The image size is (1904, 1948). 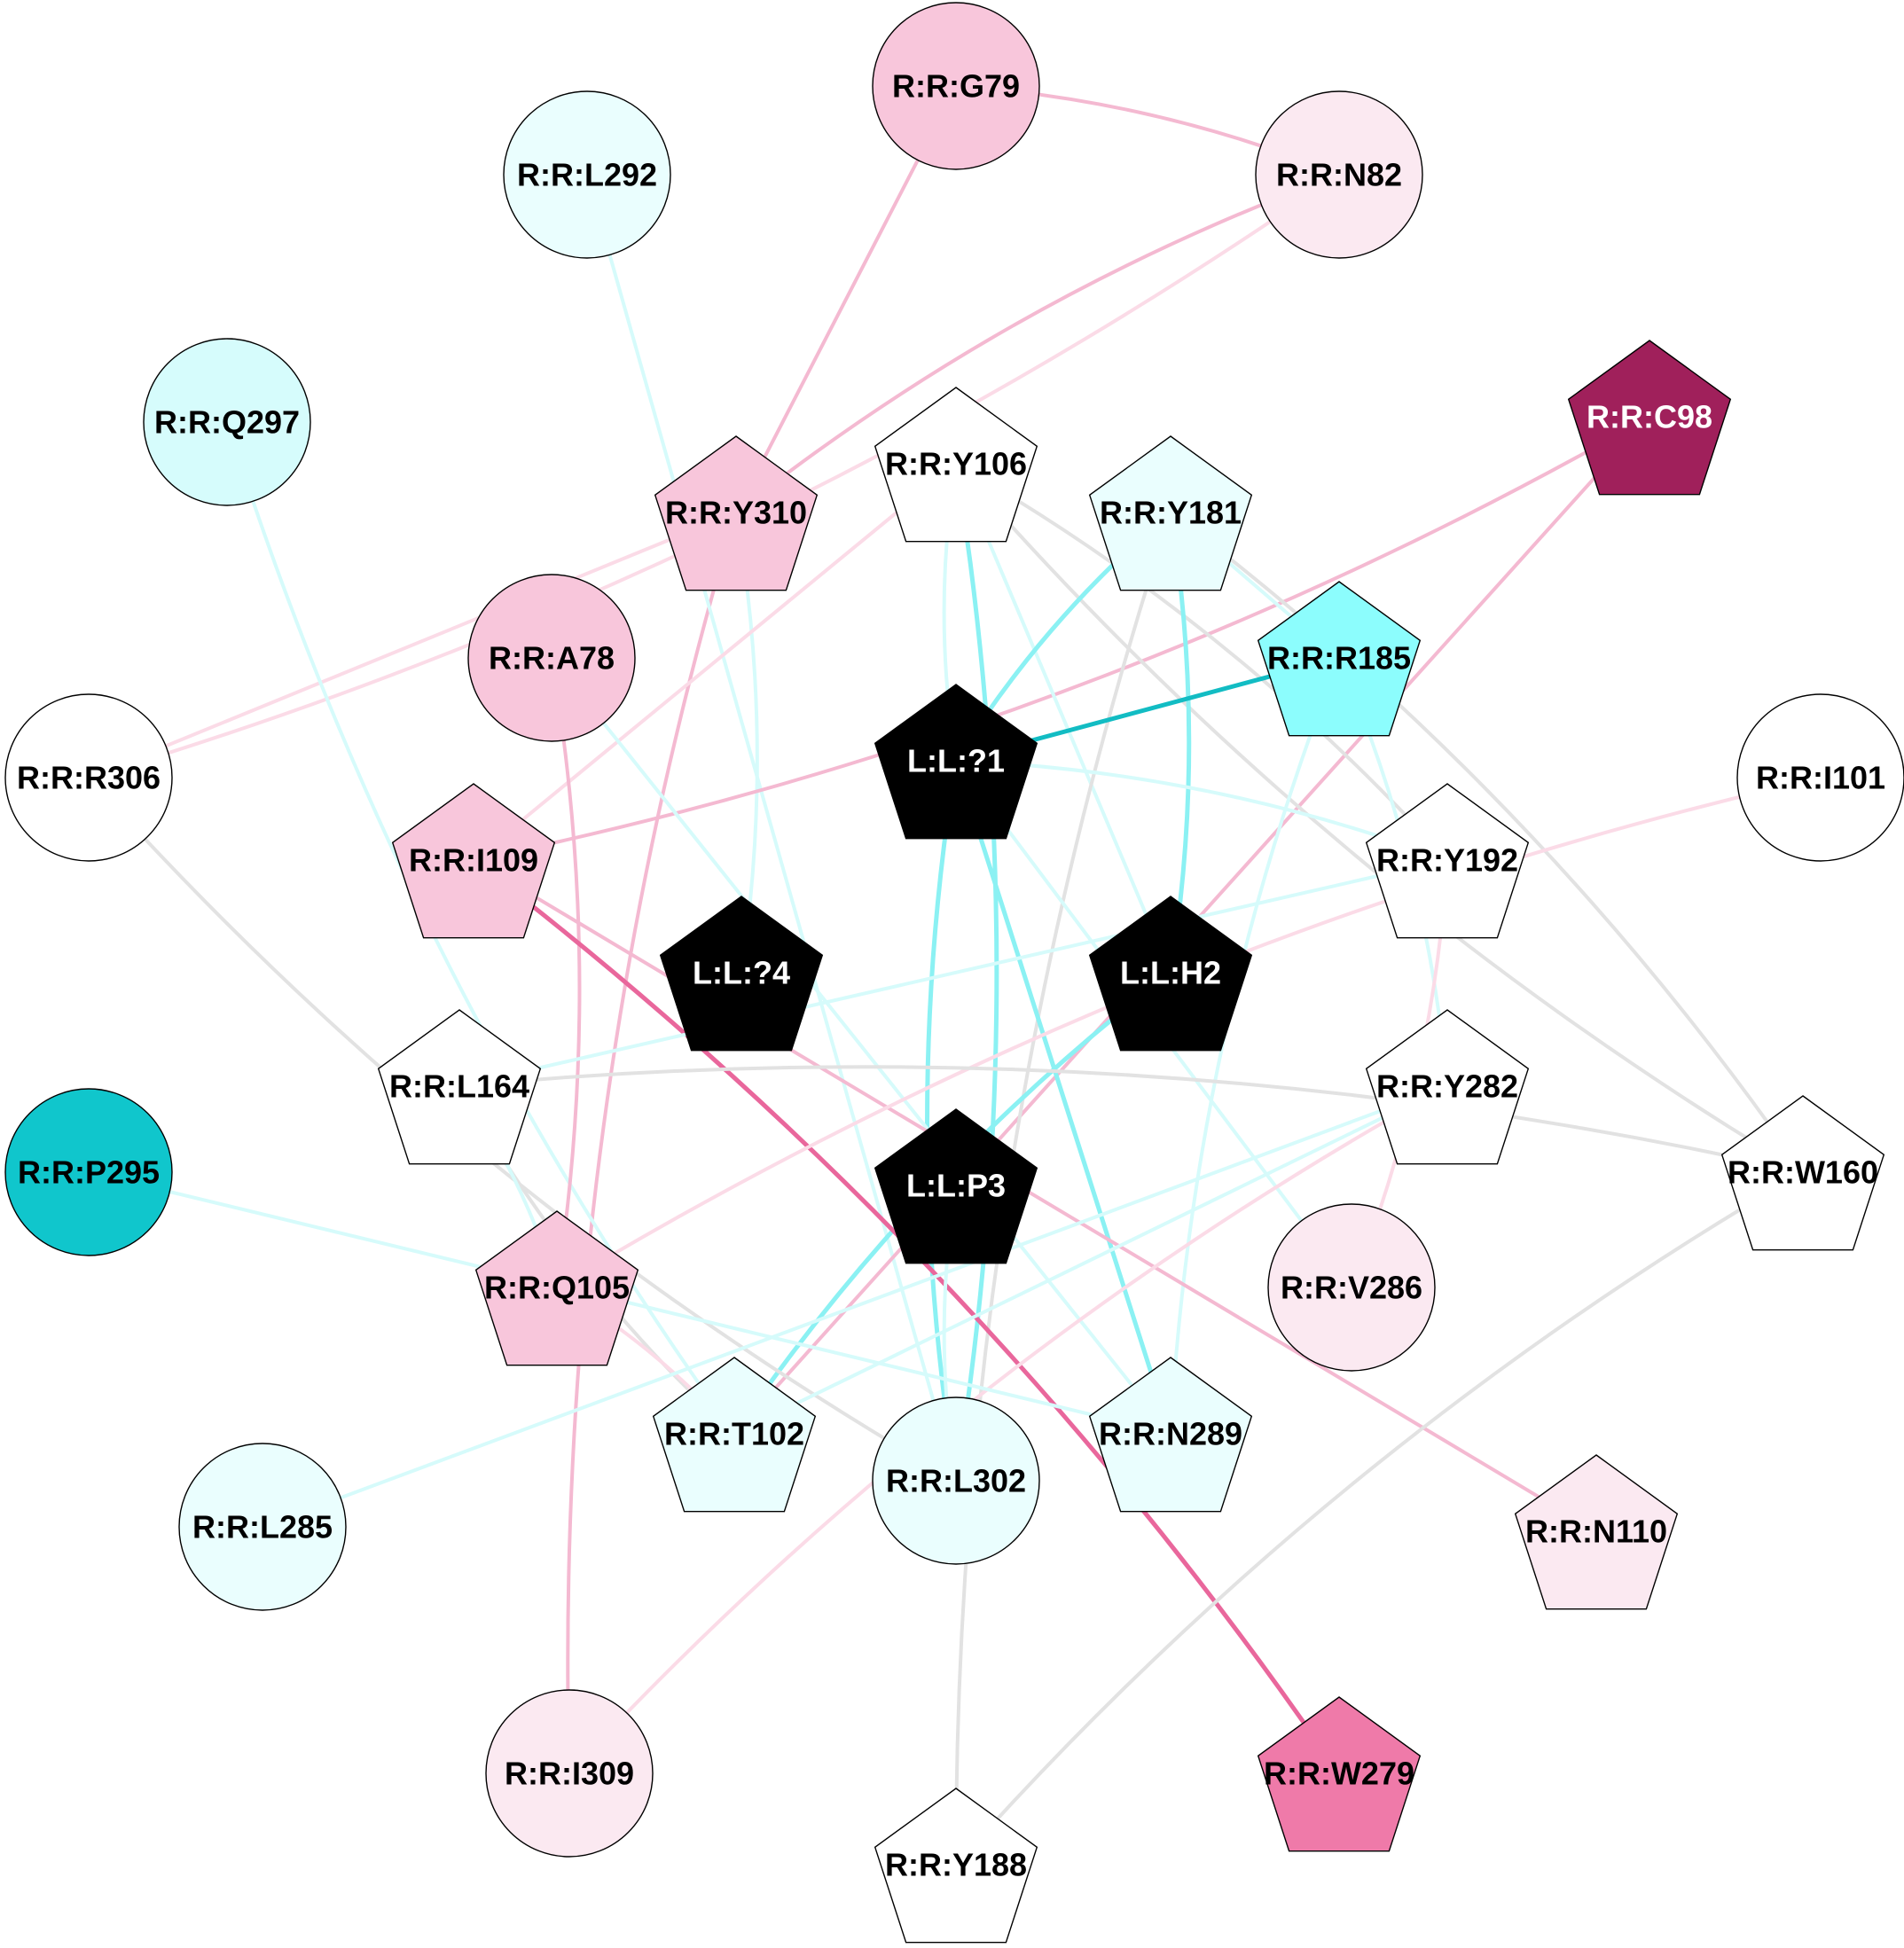 I want to click on edge-l285-y282, so click(x=855, y=1306).